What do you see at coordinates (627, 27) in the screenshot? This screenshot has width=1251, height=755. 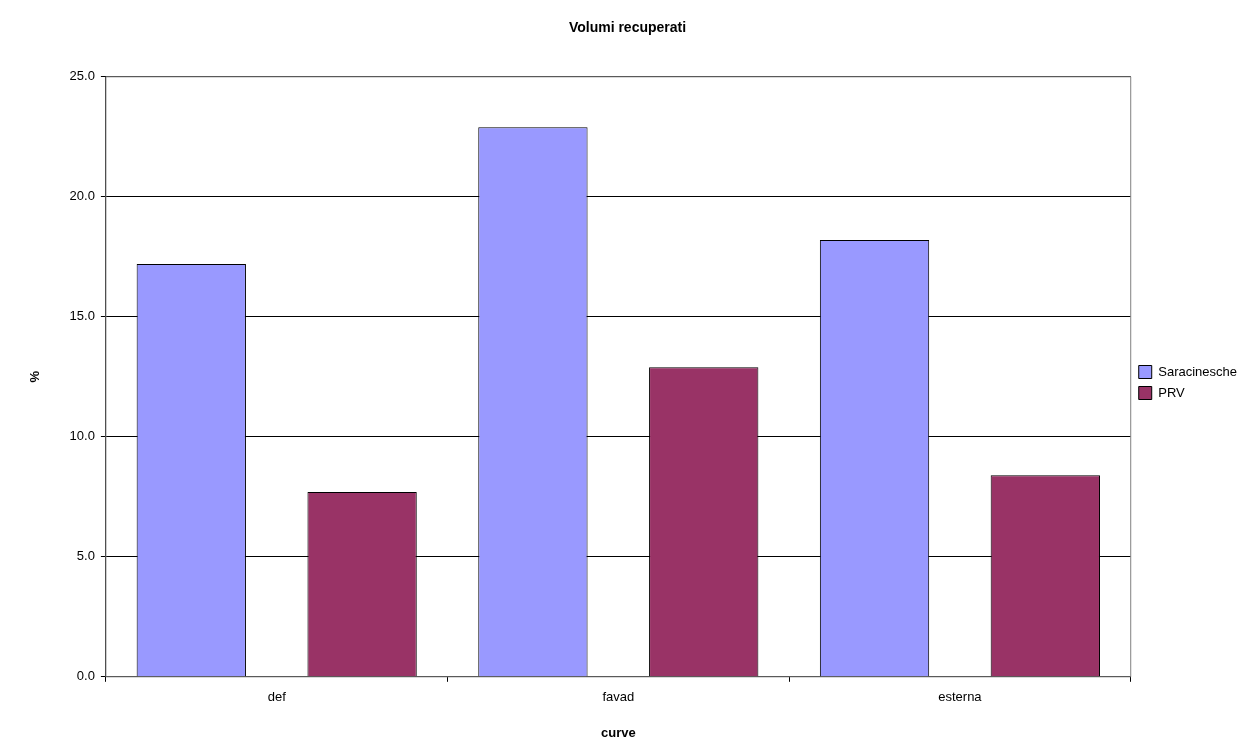 I see `chart-title: Volumi recuperati` at bounding box center [627, 27].